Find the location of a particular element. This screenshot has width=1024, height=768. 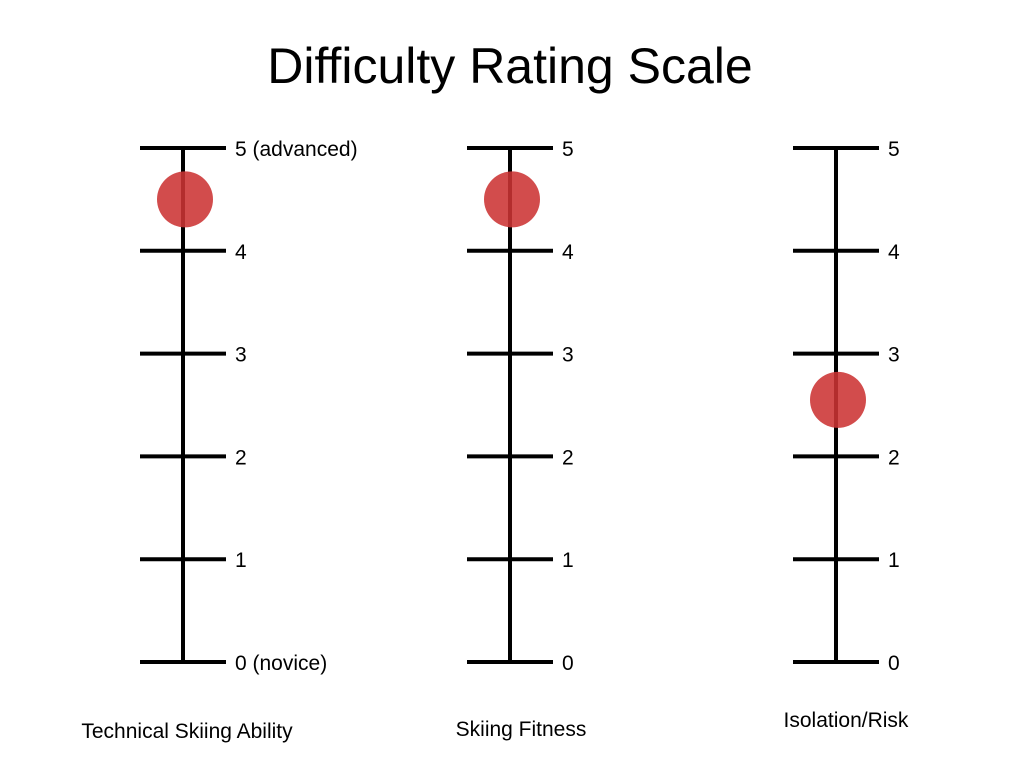

scale-title: Isolation/Risk is located at coordinates (846, 720).